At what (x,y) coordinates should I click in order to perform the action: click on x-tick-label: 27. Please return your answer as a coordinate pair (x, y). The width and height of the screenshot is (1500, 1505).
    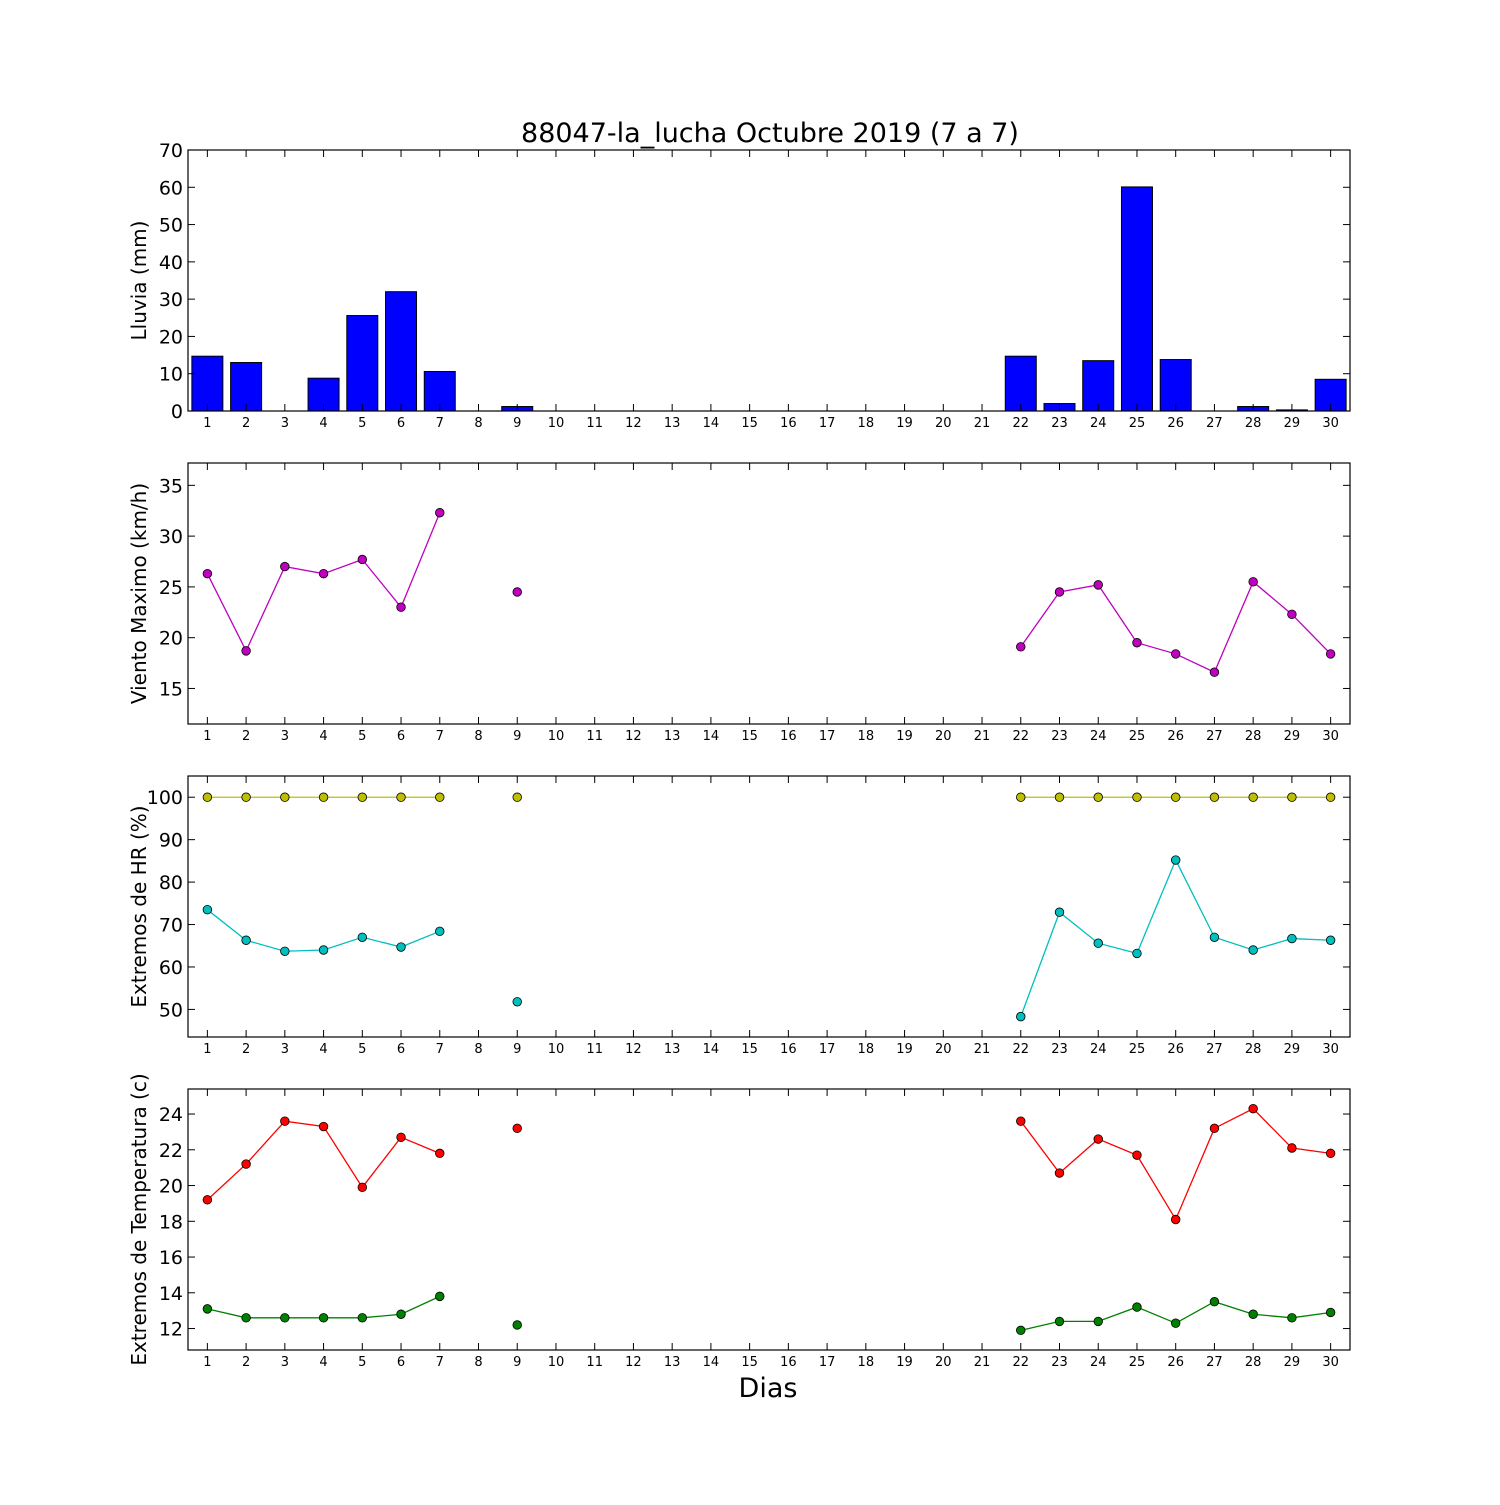
    Looking at the image, I should click on (1214, 1362).